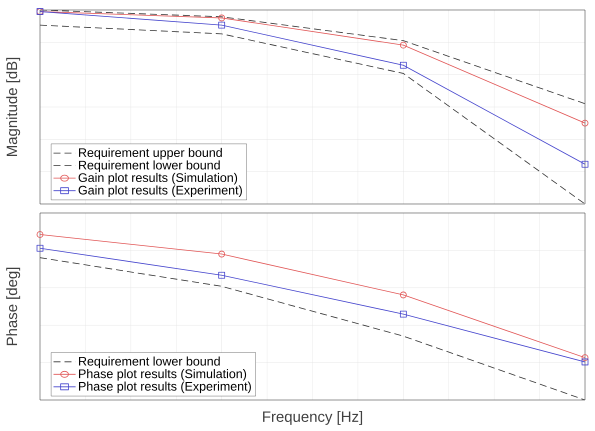 This screenshot has height=431, width=595. What do you see at coordinates (13, 307) in the screenshot?
I see `y-axis-title: Phase [deg]` at bounding box center [13, 307].